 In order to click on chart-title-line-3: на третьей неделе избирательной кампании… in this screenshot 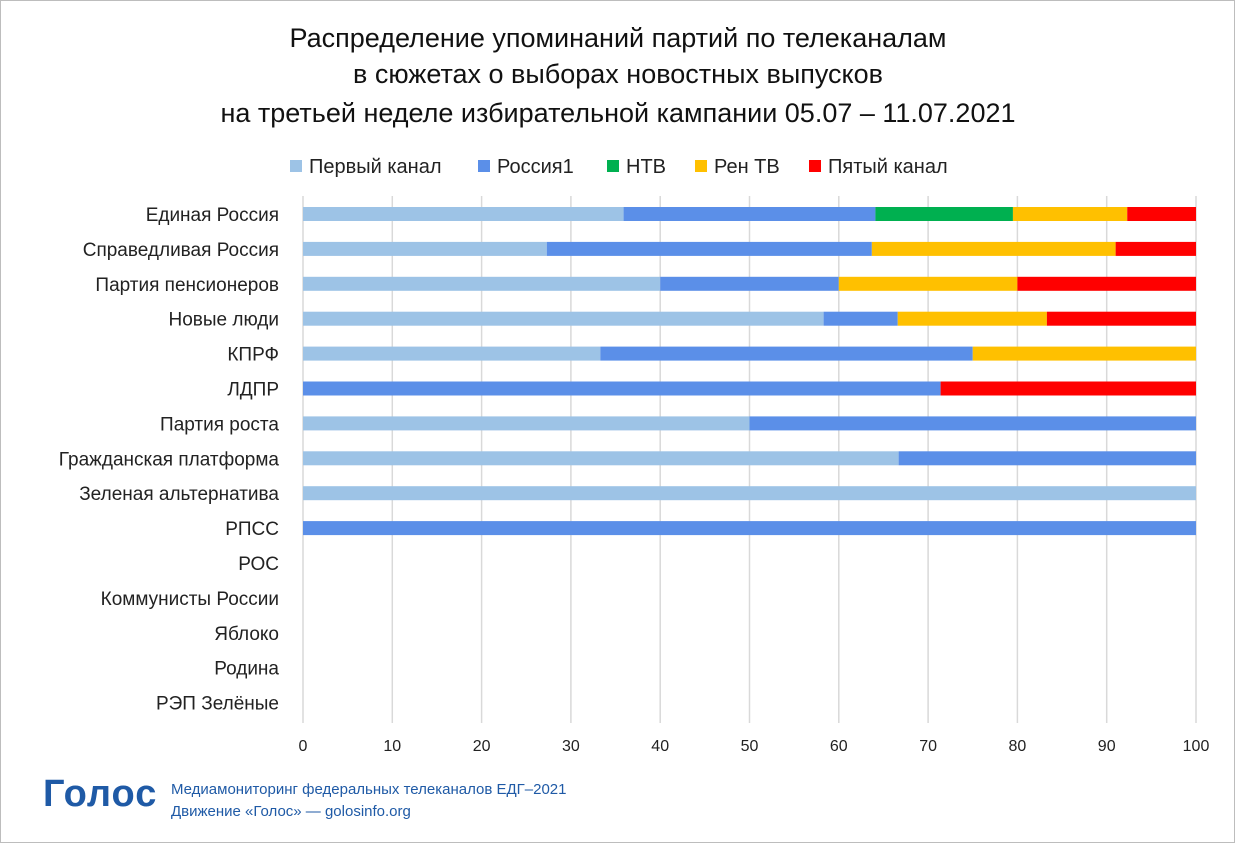, I will do `click(617, 113)`.